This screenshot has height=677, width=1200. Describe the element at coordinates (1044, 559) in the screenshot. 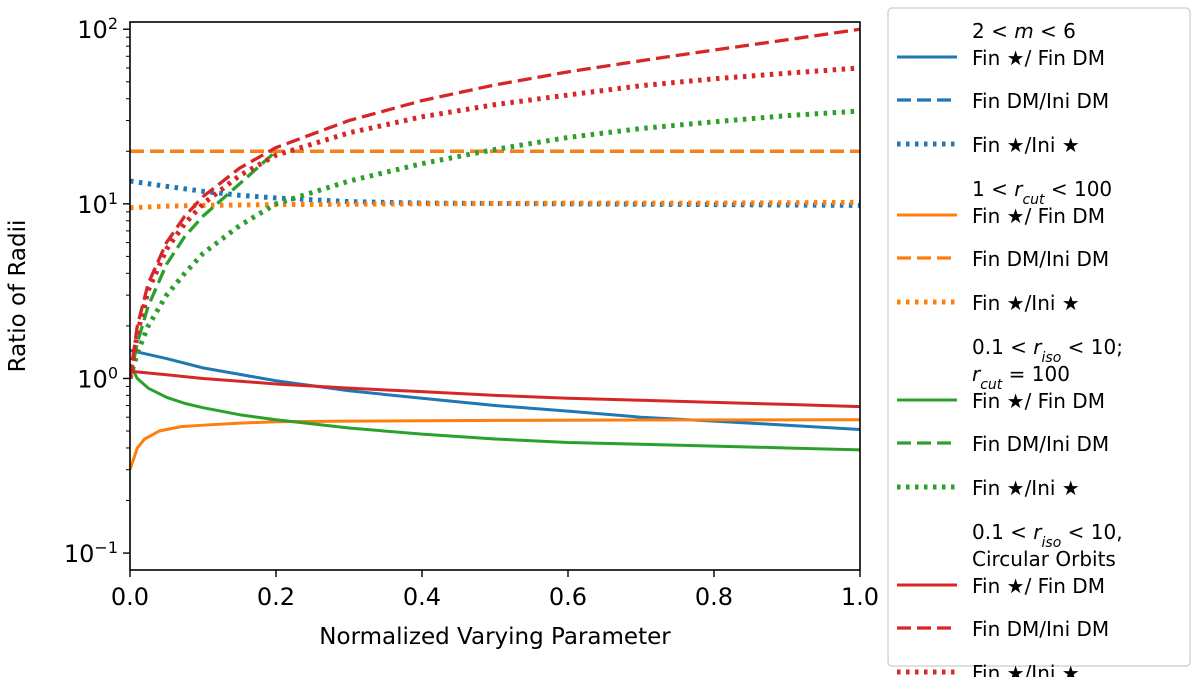

I see `legend-label-line: Circular Orbits` at that location.